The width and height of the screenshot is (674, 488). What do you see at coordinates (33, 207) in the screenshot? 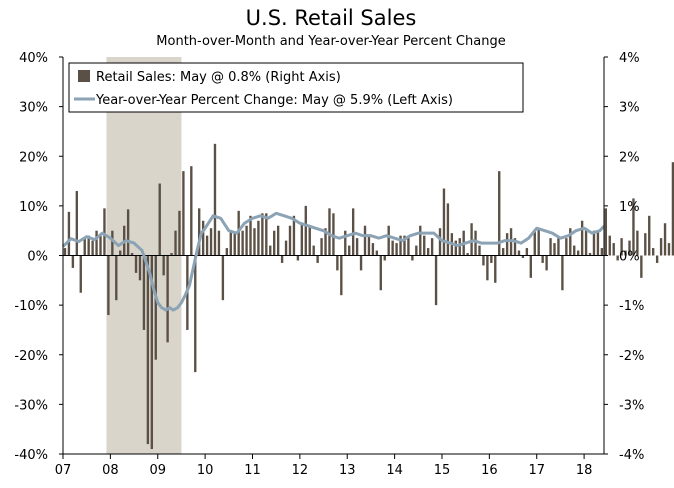
I see `left-axis-tick-label: 10%` at bounding box center [33, 207].